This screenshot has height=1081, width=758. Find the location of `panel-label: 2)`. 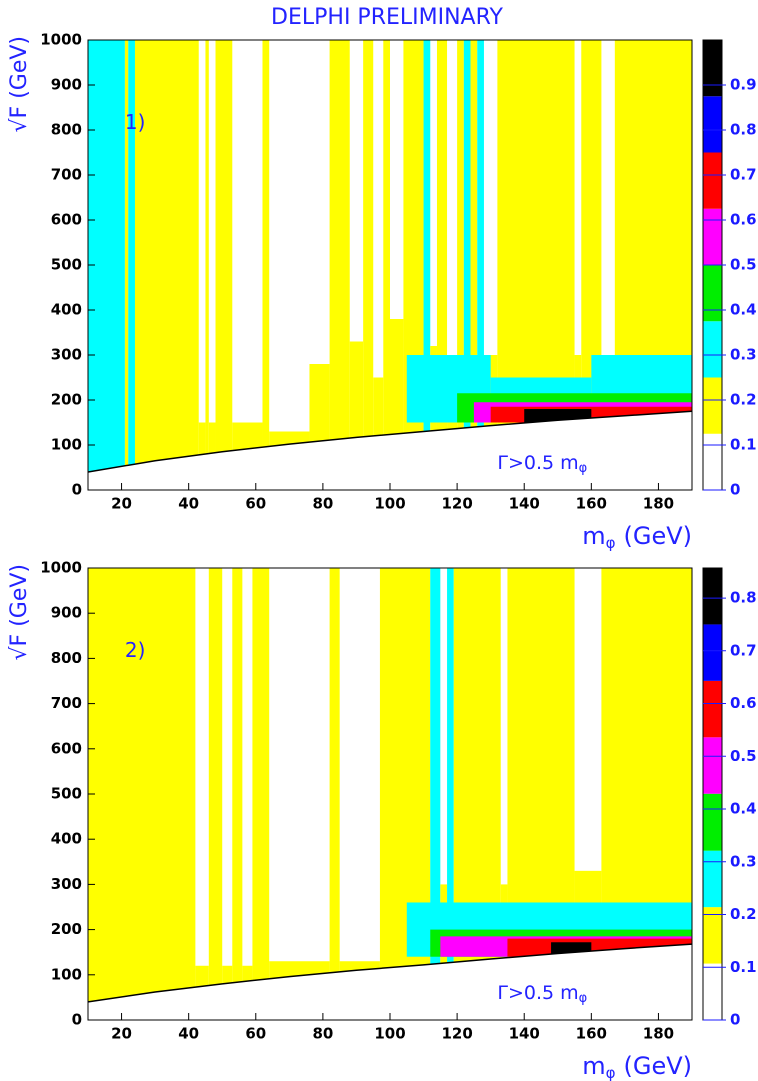

panel-label: 2) is located at coordinates (135, 650).